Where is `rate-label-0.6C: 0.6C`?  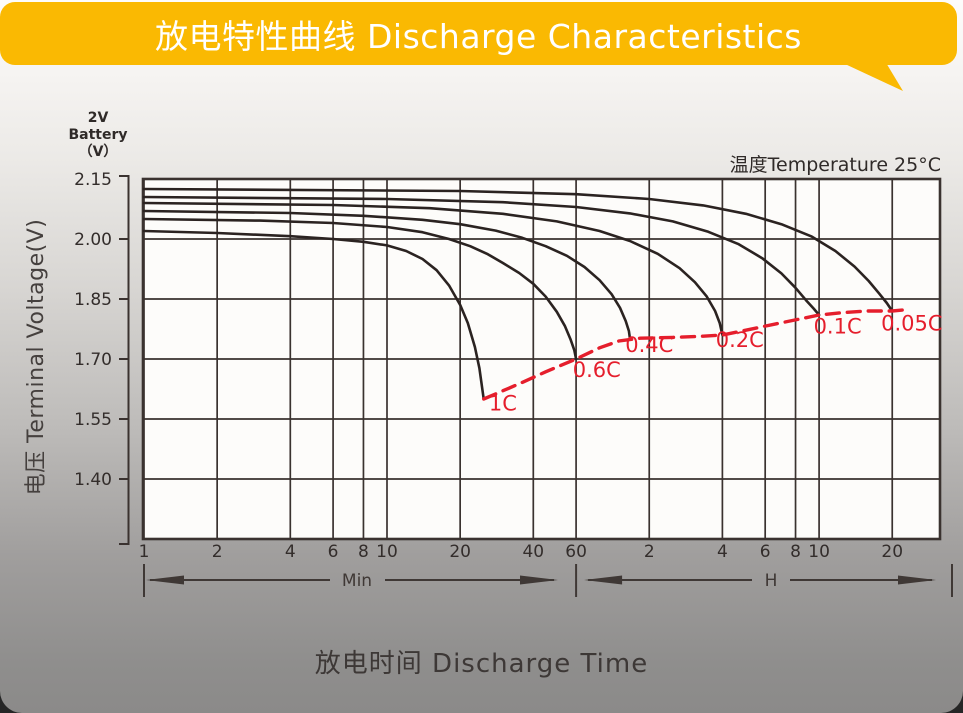 rate-label-0.6C: 0.6C is located at coordinates (597, 370).